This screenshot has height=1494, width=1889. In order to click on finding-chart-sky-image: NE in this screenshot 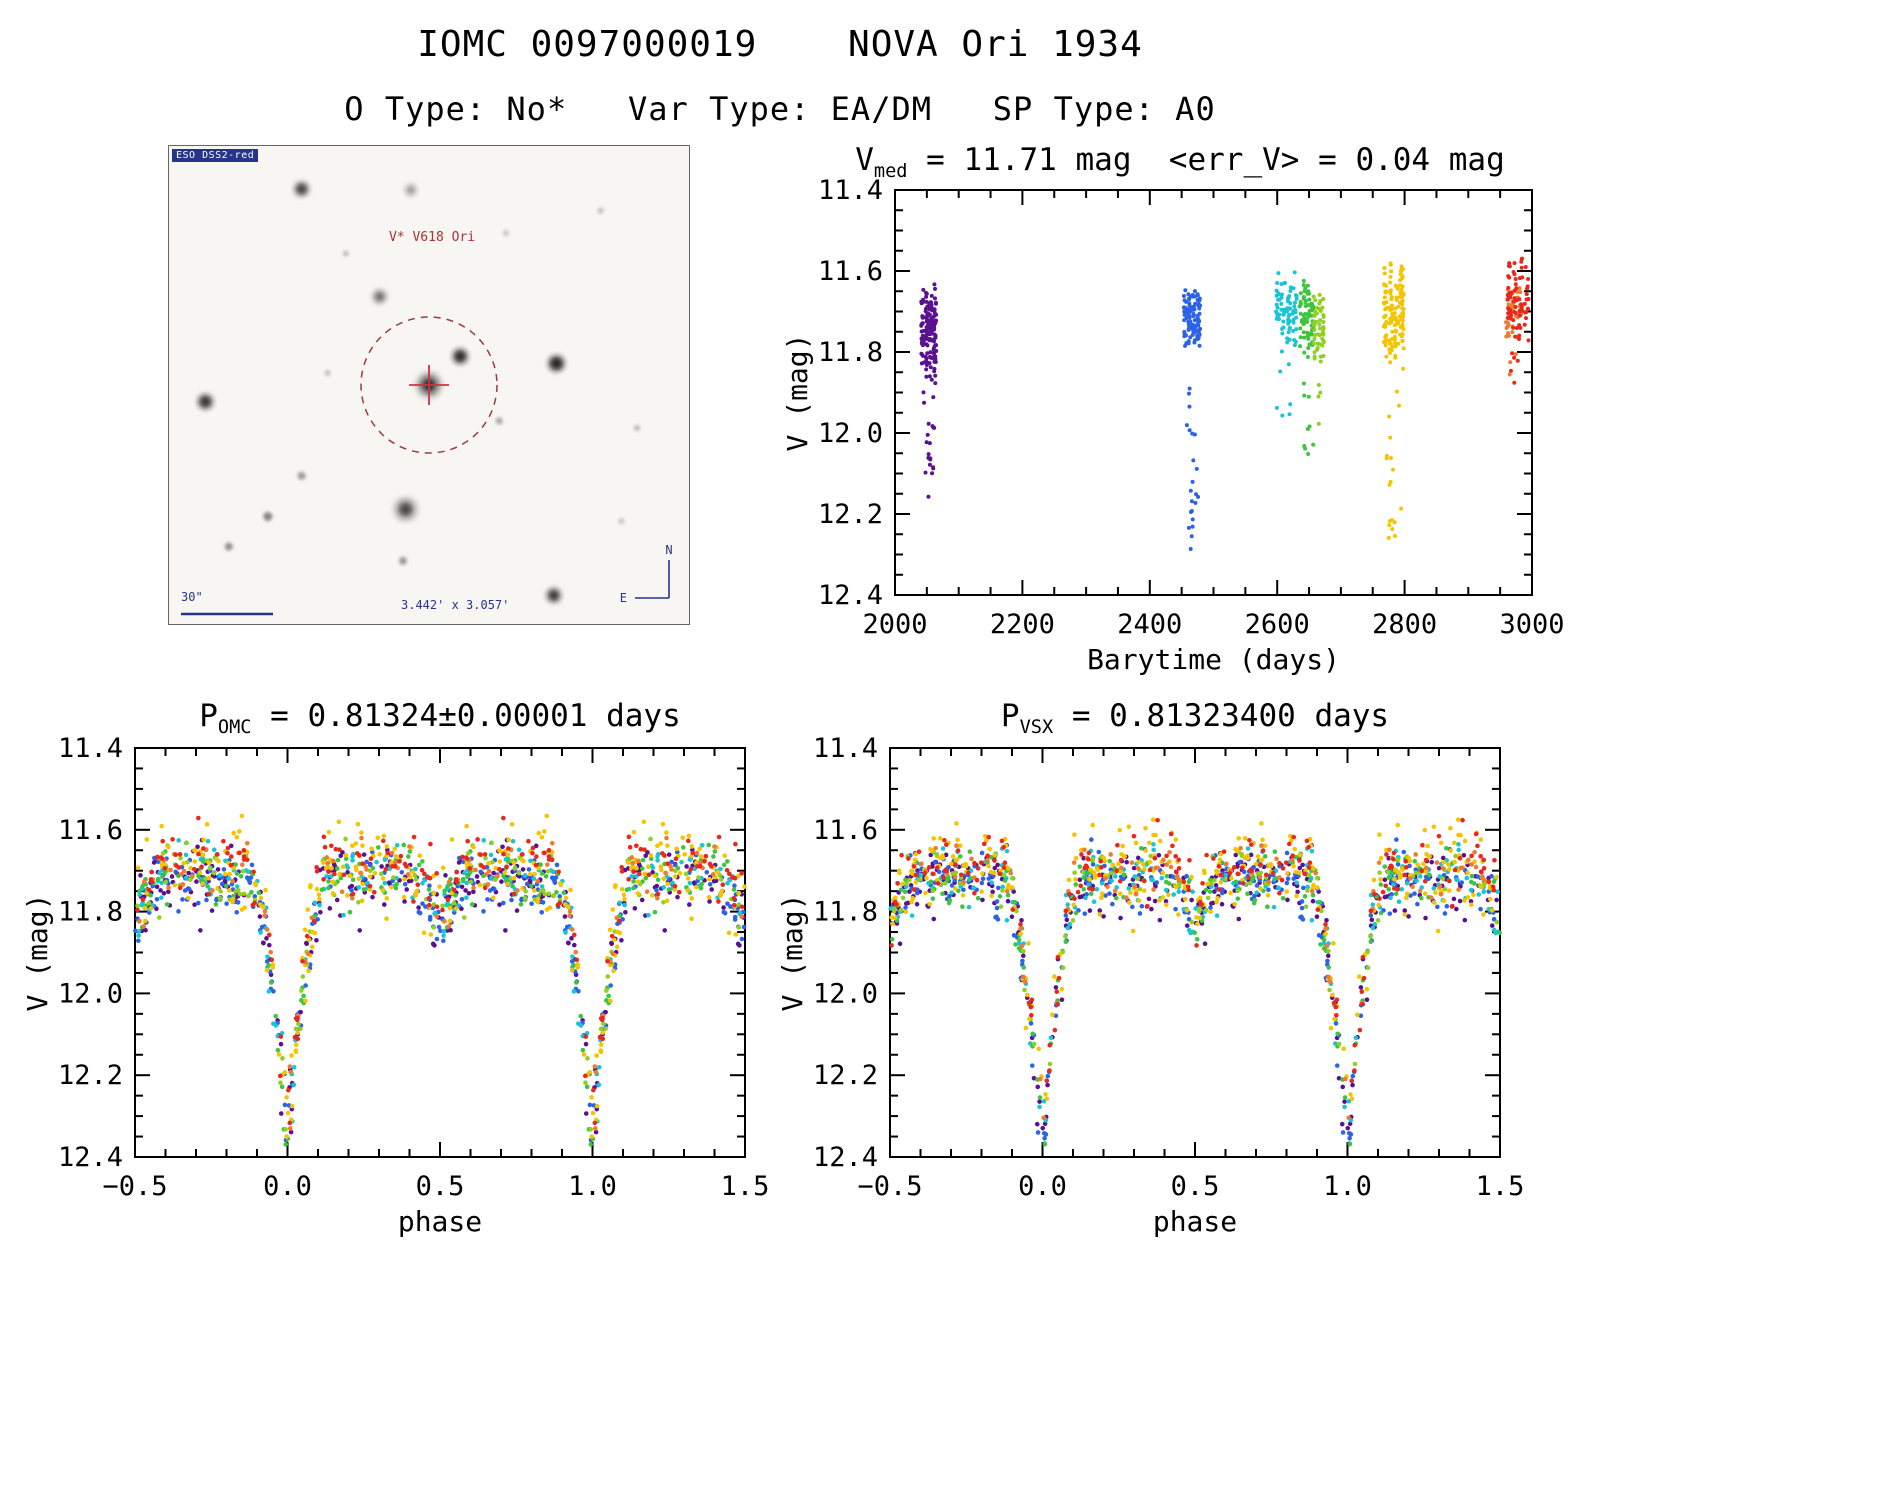, I will do `click(427, 399)`.